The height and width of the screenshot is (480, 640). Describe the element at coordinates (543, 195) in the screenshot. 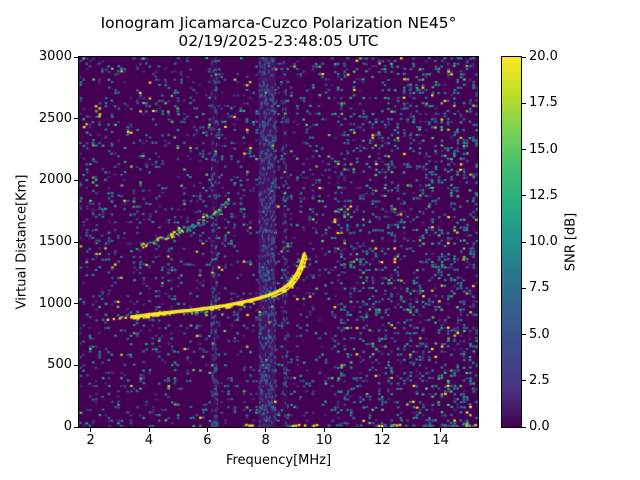

I see `colorbar-tick-label: 12.5` at that location.